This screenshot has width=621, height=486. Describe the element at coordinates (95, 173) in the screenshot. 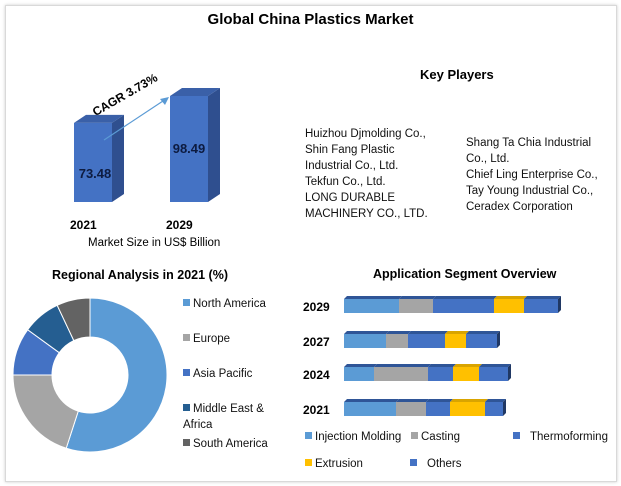

I see `bar-value-2021: 73.48` at that location.